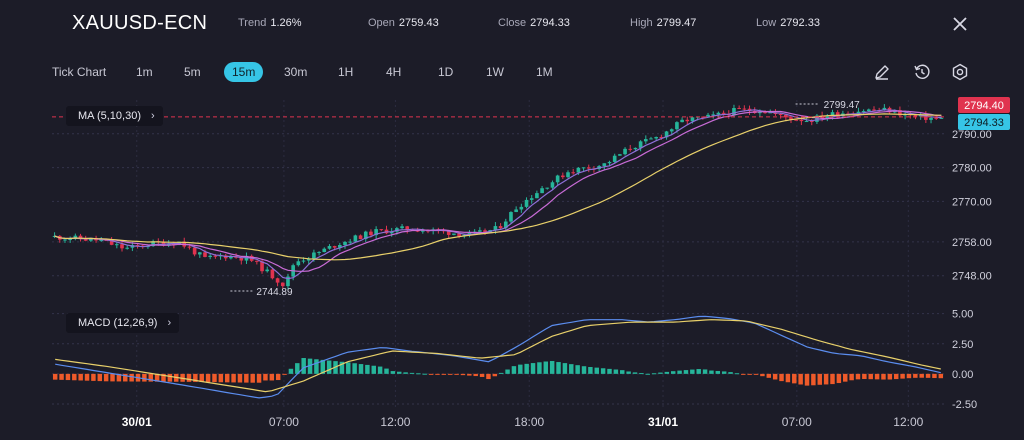 This screenshot has width=1024, height=440. What do you see at coordinates (144, 72) in the screenshot?
I see `timeframe-1m: 1m` at bounding box center [144, 72].